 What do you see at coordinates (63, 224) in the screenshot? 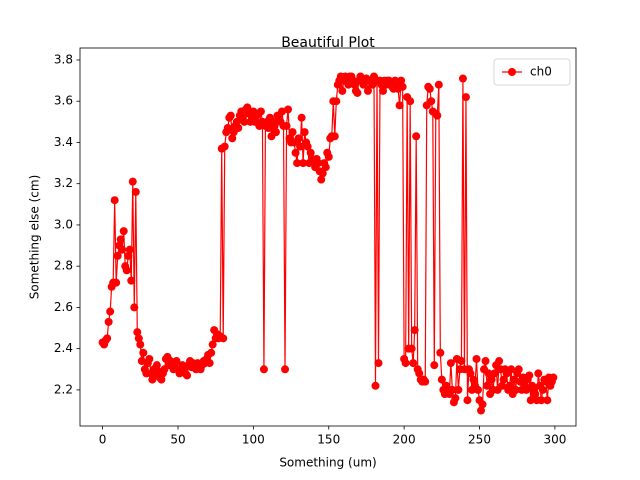
I see `y-tick-label: 3.0` at bounding box center [63, 224].